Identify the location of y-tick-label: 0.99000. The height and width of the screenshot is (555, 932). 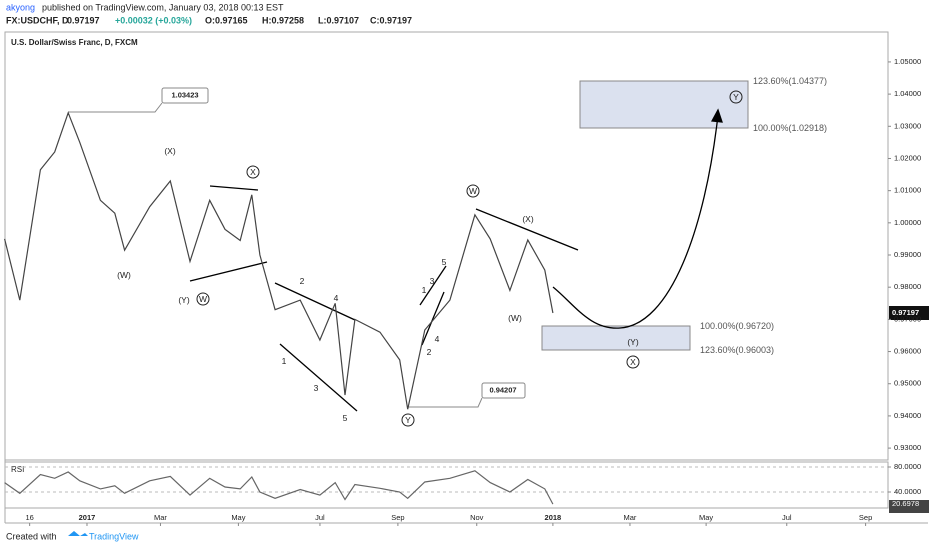
(907, 254).